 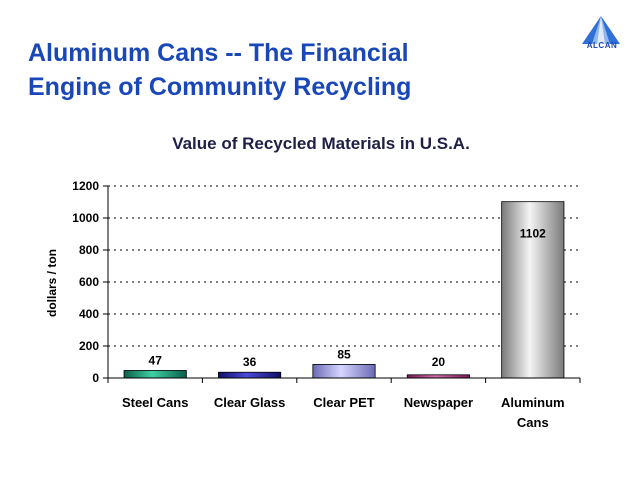 What do you see at coordinates (156, 360) in the screenshot?
I see `data-label: 47` at bounding box center [156, 360].